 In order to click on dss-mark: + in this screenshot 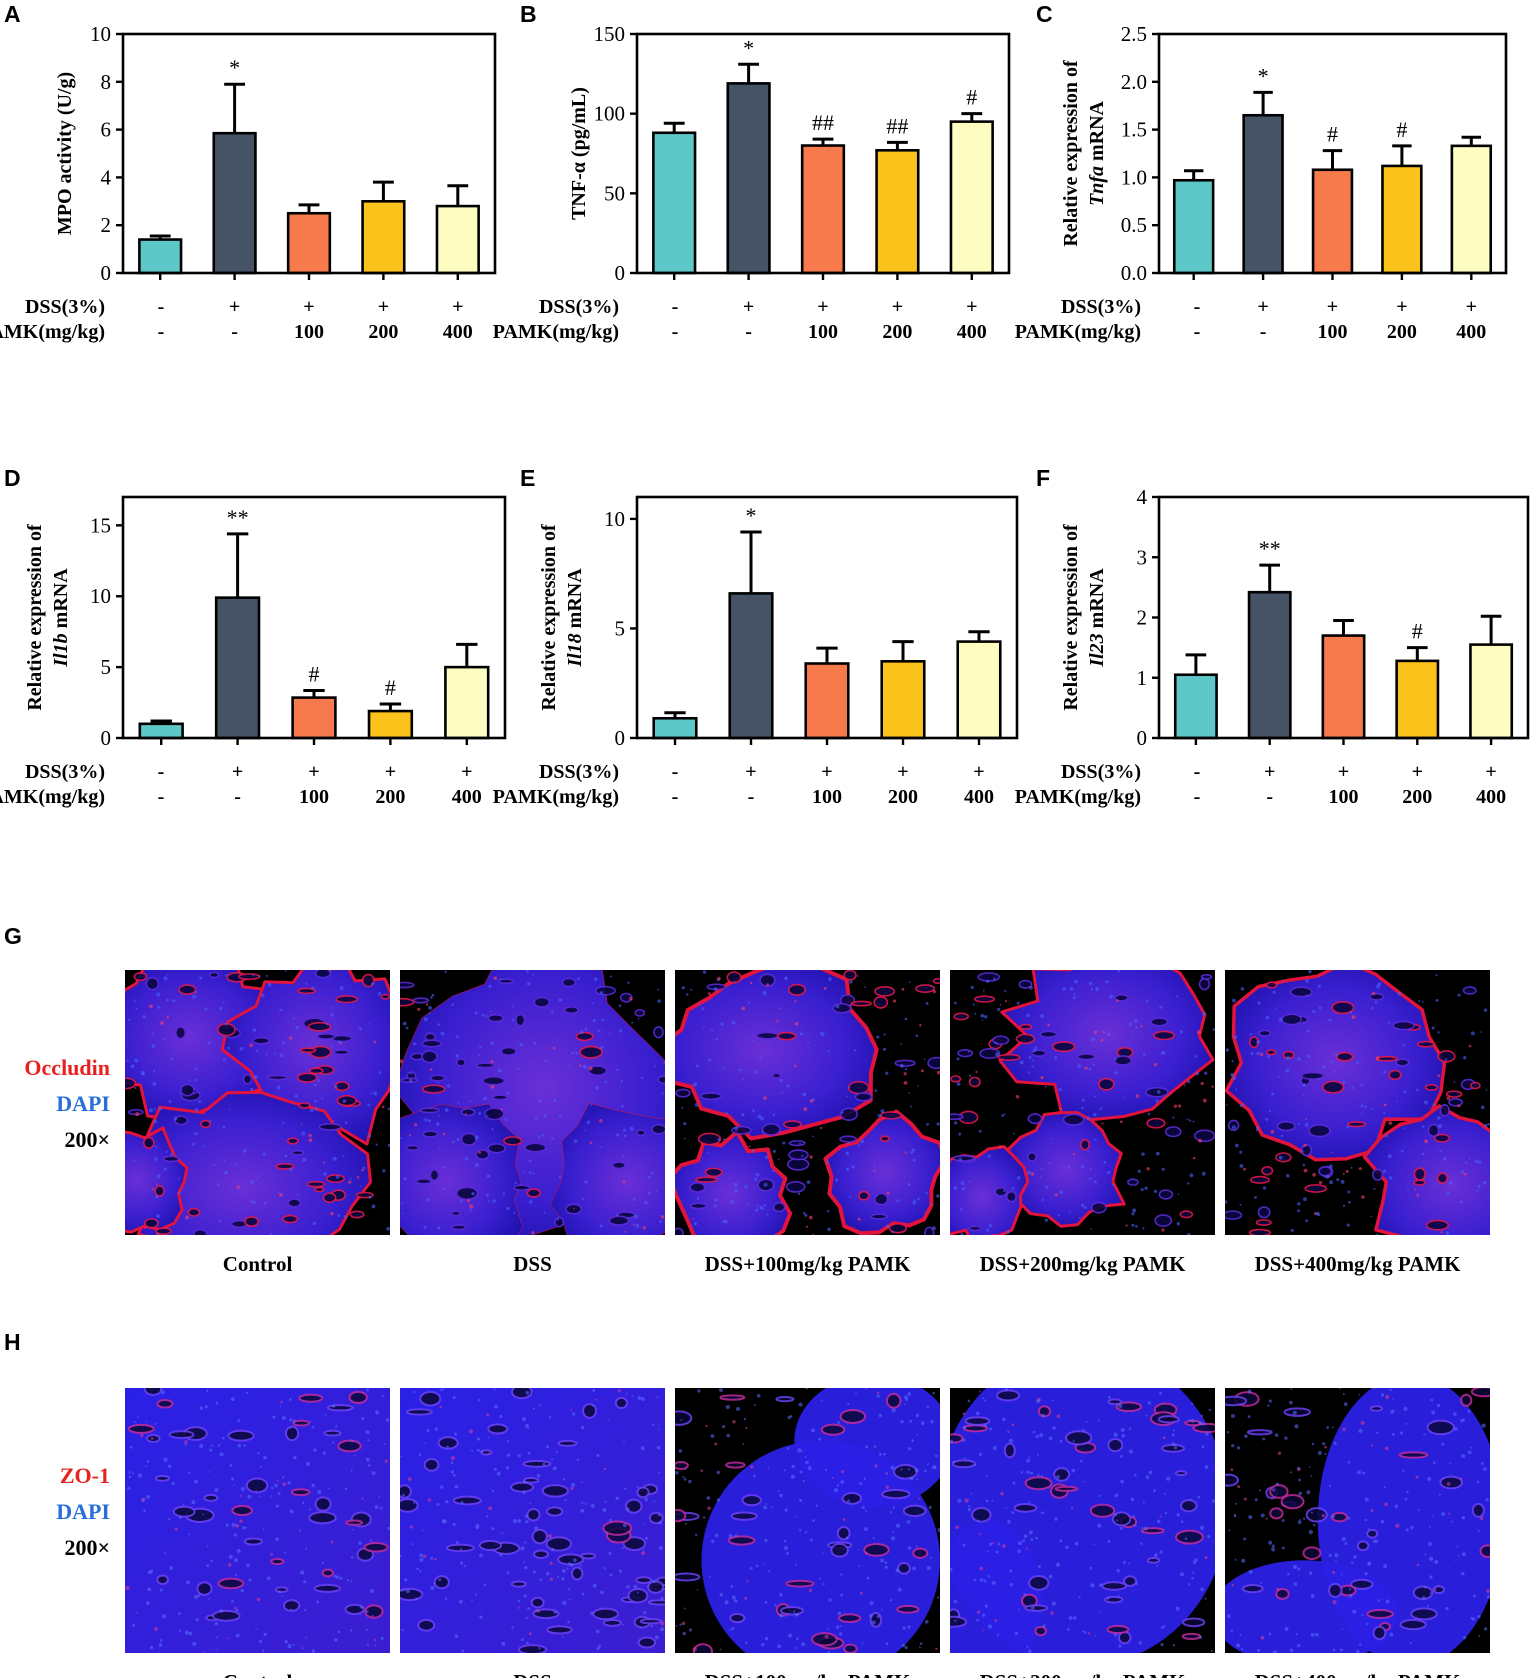, I will do `click(978, 772)`.